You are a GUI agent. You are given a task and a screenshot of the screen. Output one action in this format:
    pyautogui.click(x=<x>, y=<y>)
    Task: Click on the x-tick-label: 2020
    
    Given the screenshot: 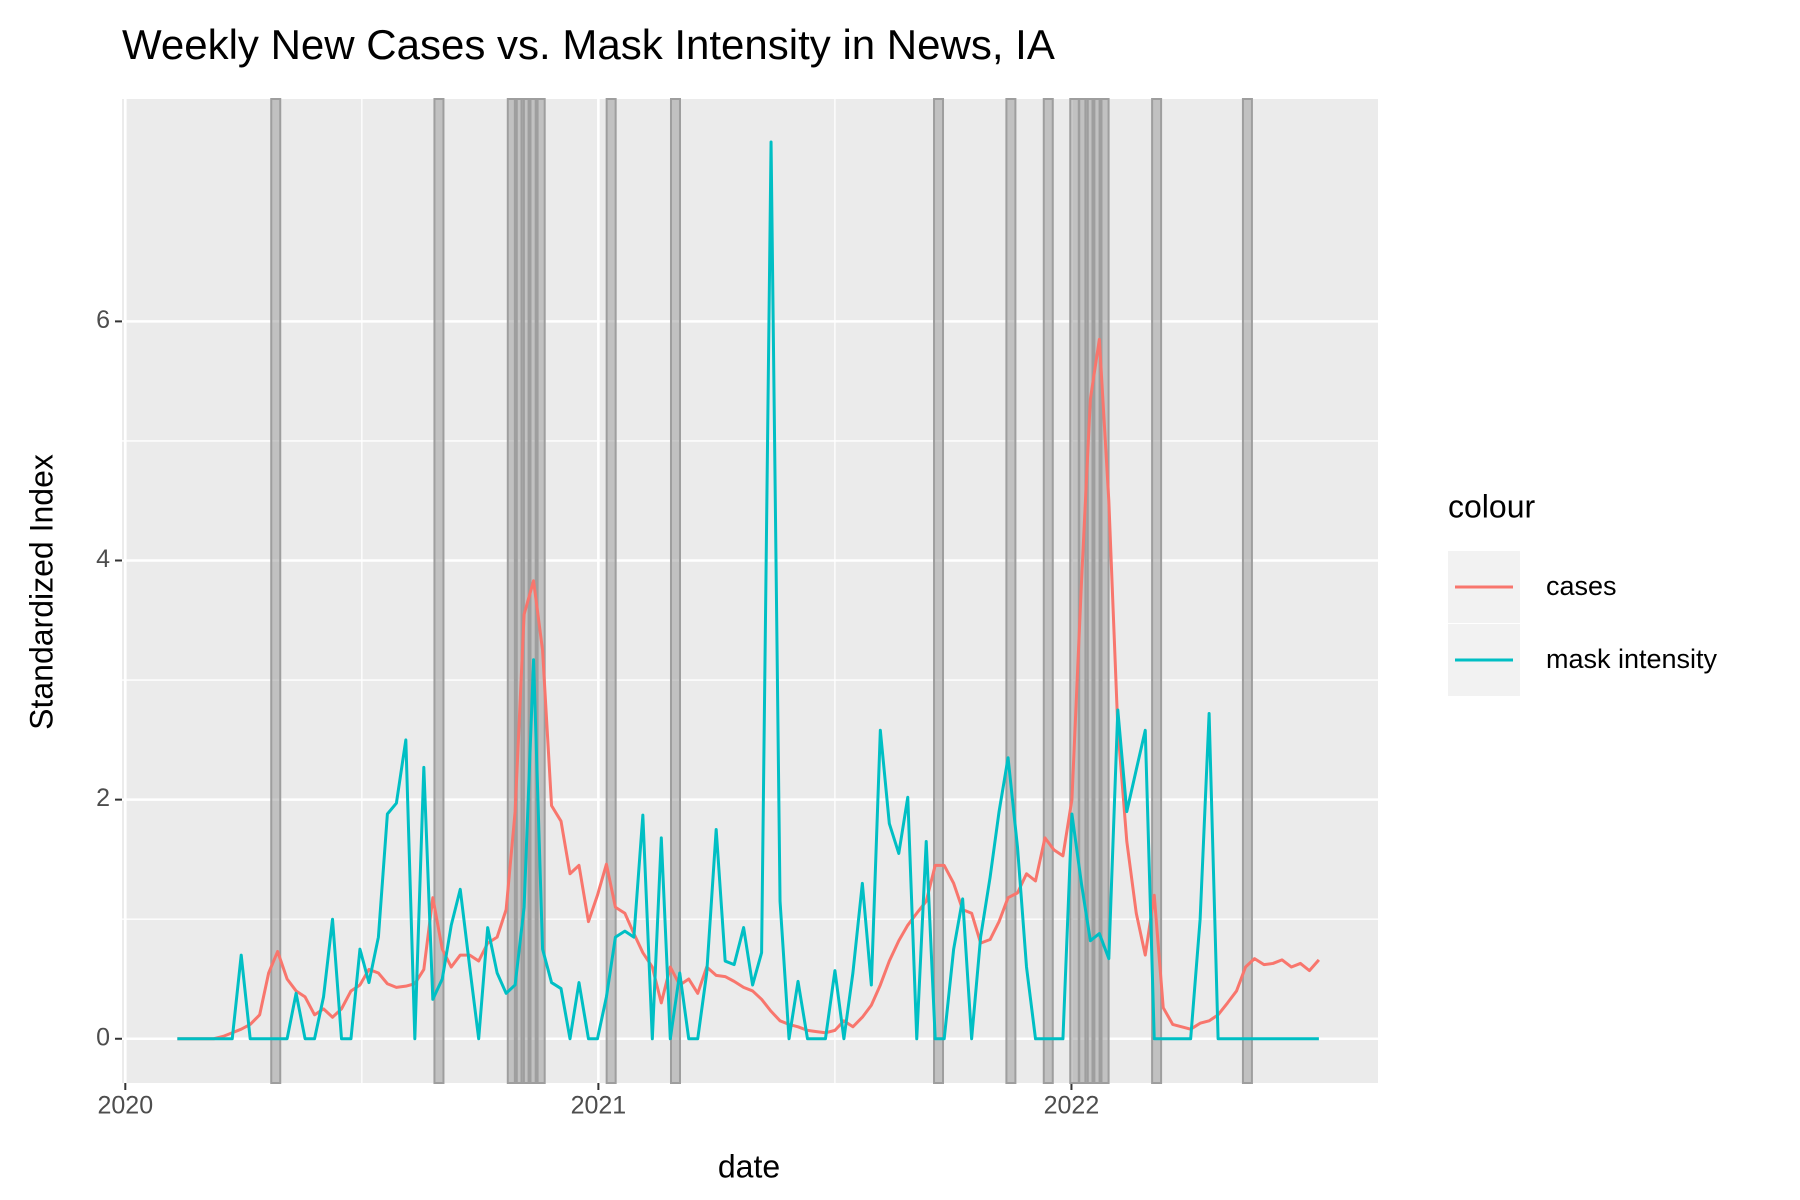 What is the action you would take?
    pyautogui.click(x=125, y=1106)
    